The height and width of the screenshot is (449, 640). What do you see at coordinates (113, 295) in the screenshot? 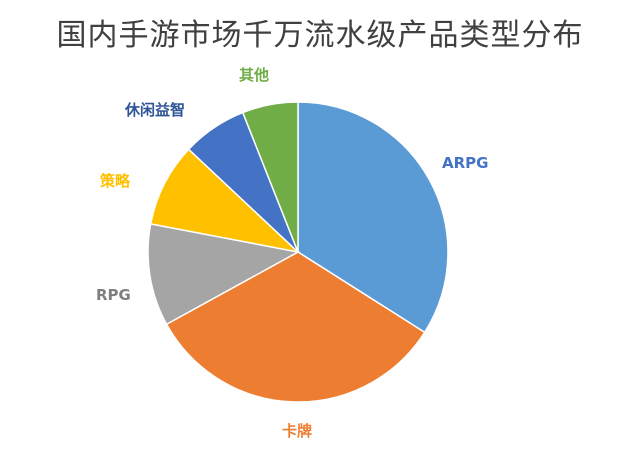
I see `slice-label: RPG` at bounding box center [113, 295].